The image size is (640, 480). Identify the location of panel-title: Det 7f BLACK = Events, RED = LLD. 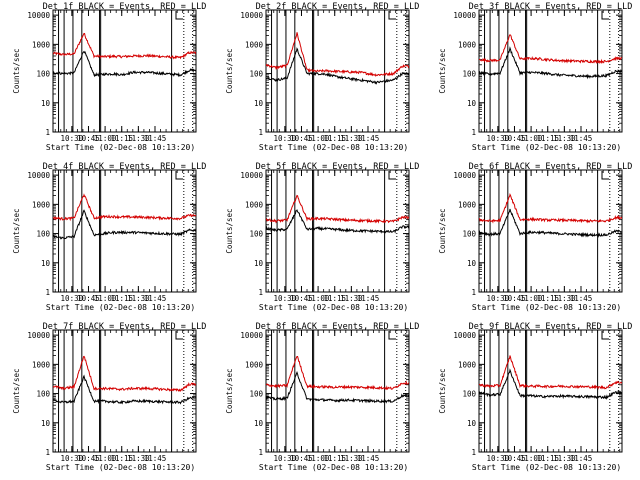
(125, 327).